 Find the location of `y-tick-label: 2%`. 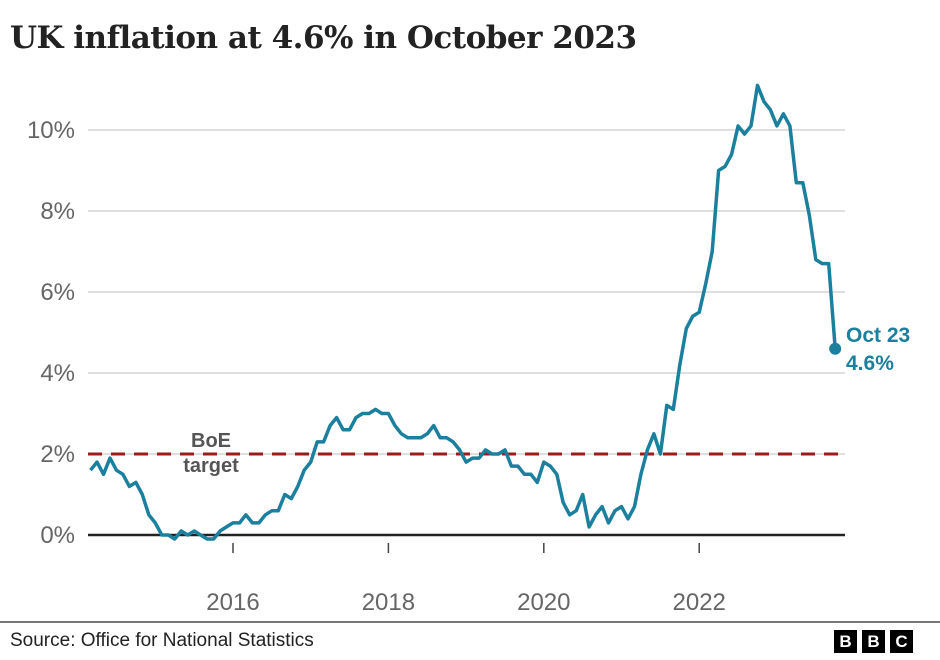

y-tick-label: 2% is located at coordinates (57, 454).